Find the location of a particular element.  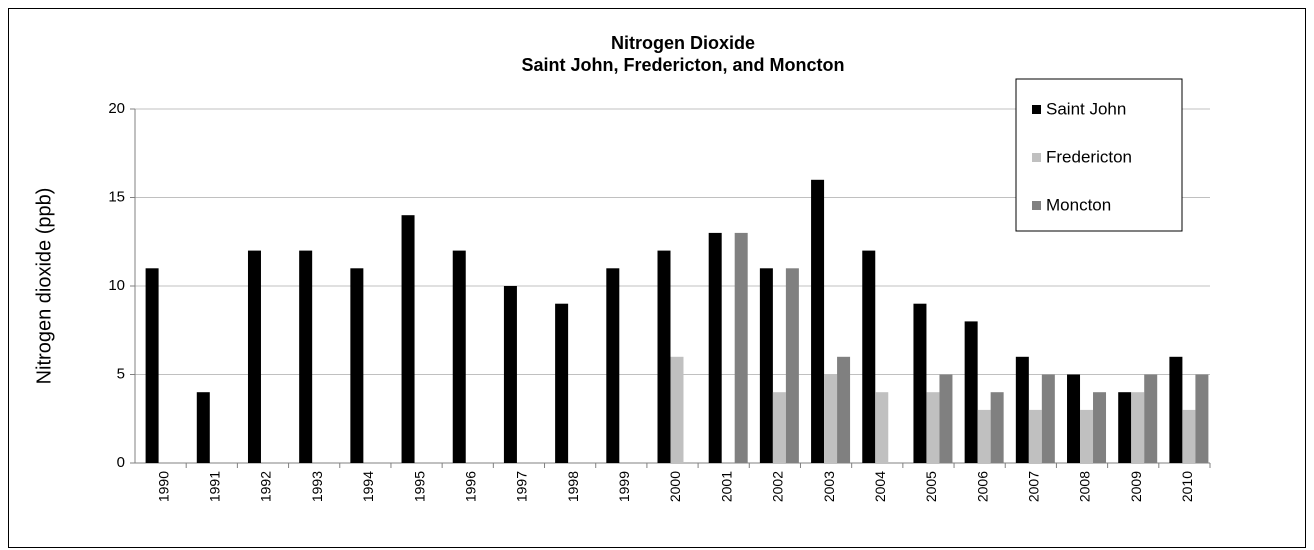

legend-label: Saint John is located at coordinates (1086, 108).